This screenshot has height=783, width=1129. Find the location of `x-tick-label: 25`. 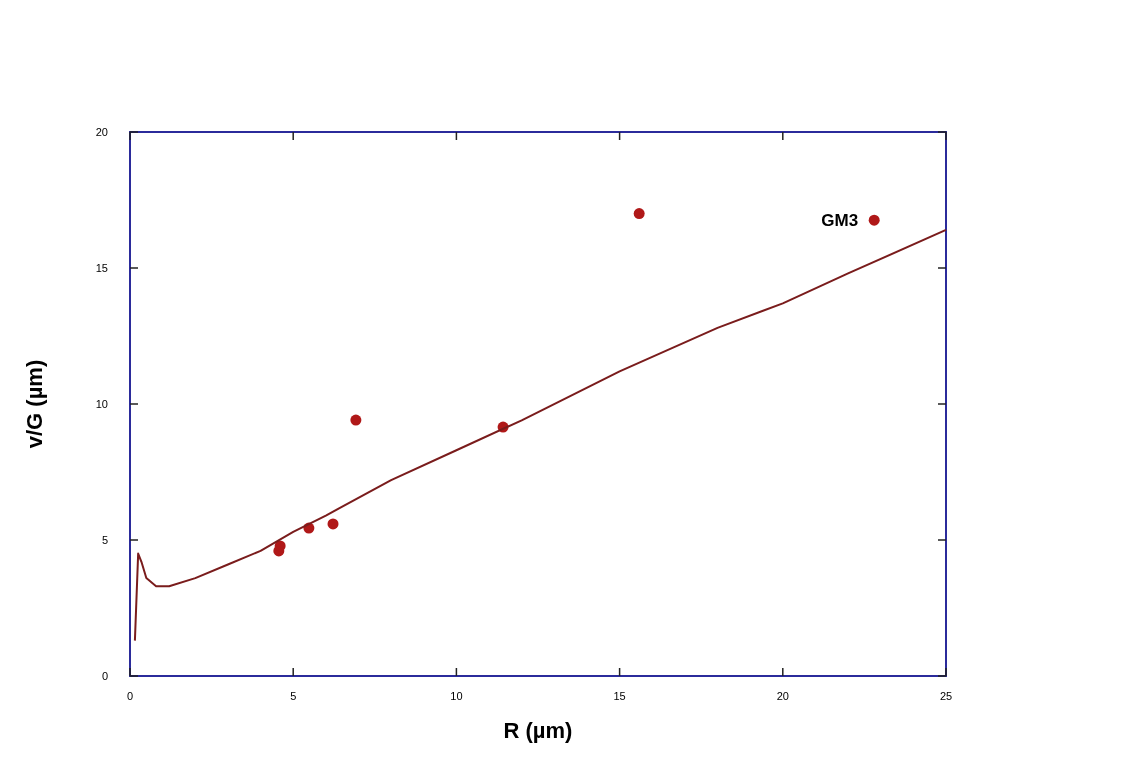

x-tick-label: 25 is located at coordinates (946, 696).